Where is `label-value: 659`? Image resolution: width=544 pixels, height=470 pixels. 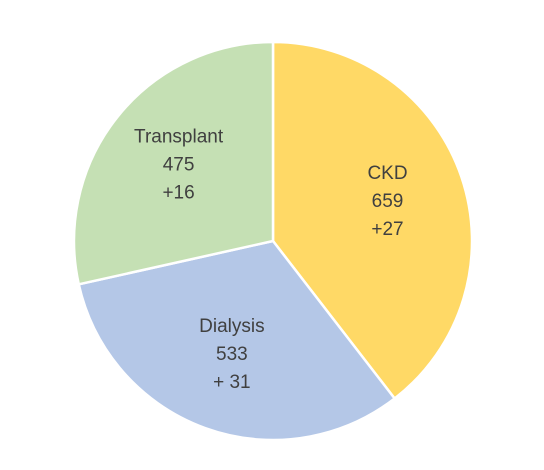 label-value: 659 is located at coordinates (388, 201).